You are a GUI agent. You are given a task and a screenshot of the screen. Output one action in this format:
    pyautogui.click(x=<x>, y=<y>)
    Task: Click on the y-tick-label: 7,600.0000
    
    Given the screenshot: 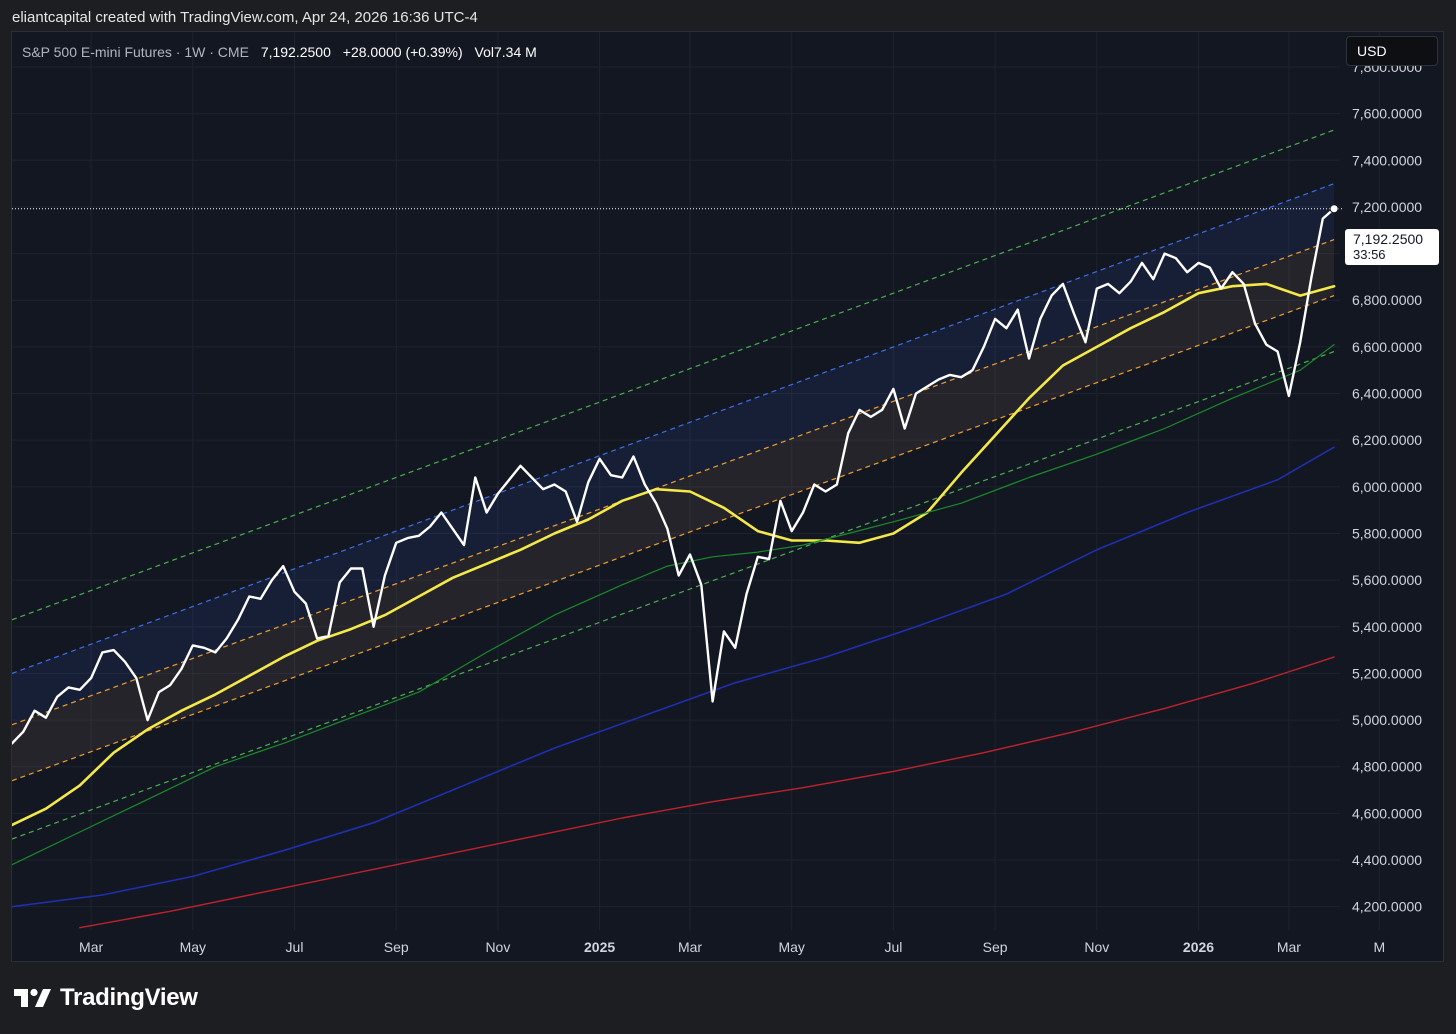 What is the action you would take?
    pyautogui.click(x=1387, y=114)
    